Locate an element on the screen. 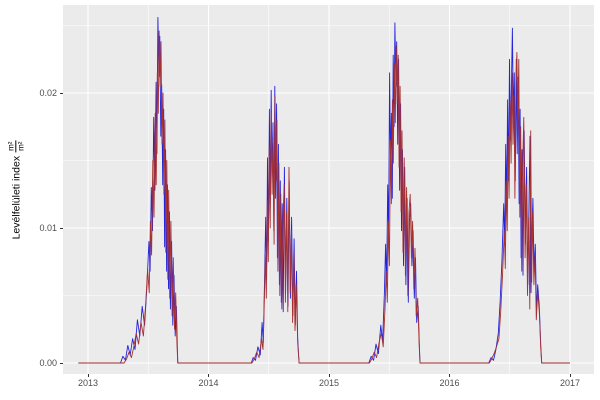 The image size is (600, 400). x-tick-label: 2015 is located at coordinates (329, 383).